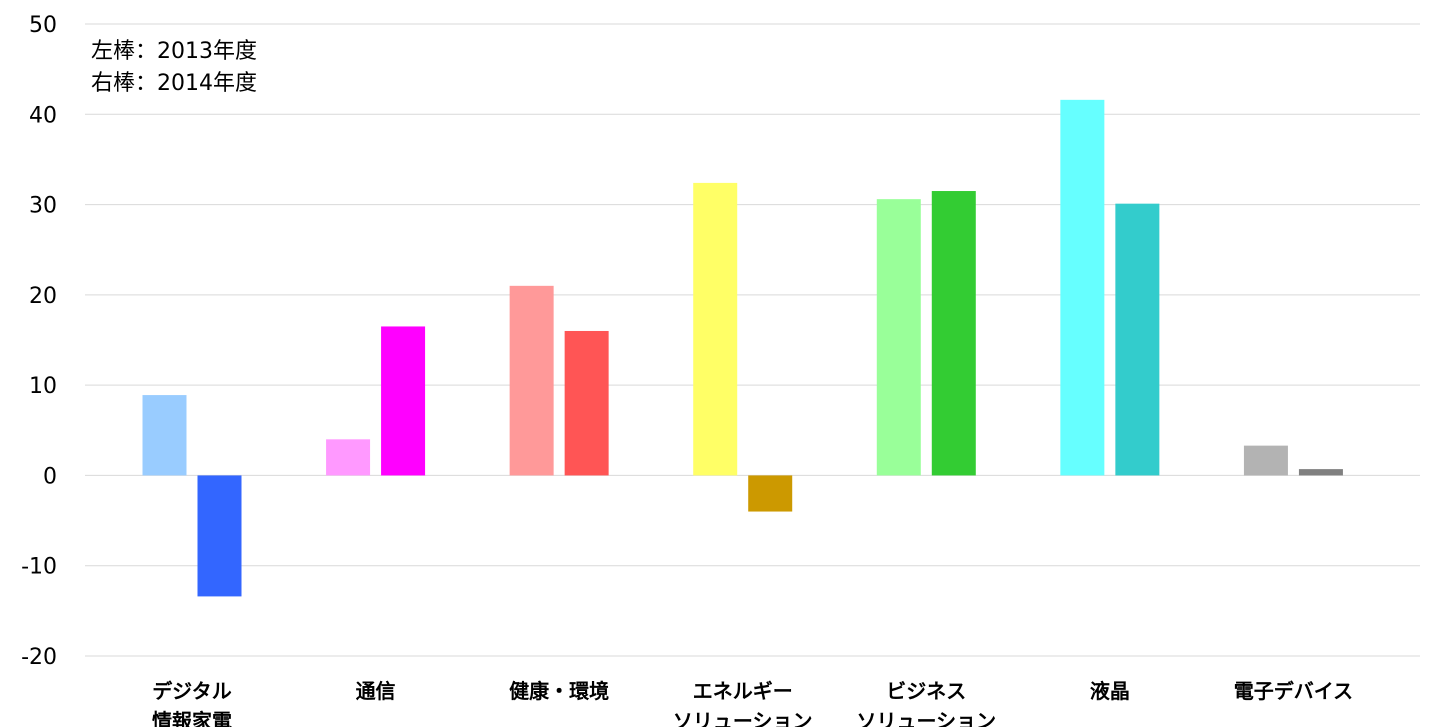 Image resolution: width=1429 pixels, height=727 pixels. What do you see at coordinates (174, 83) in the screenshot?
I see `legend-right-bar: 右棒：2014年度` at bounding box center [174, 83].